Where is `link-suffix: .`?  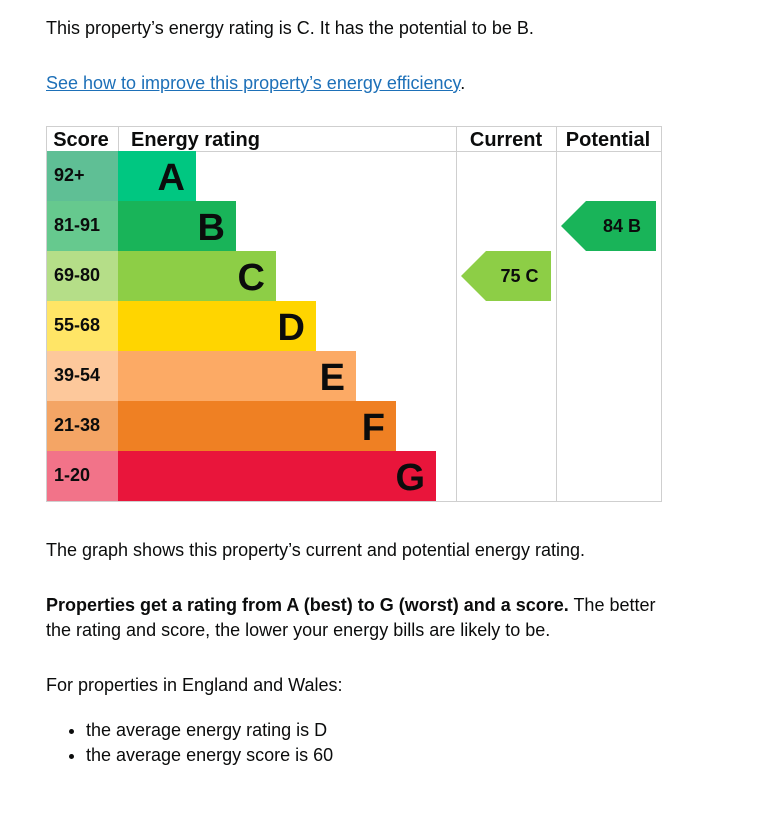 link-suffix: . is located at coordinates (463, 83).